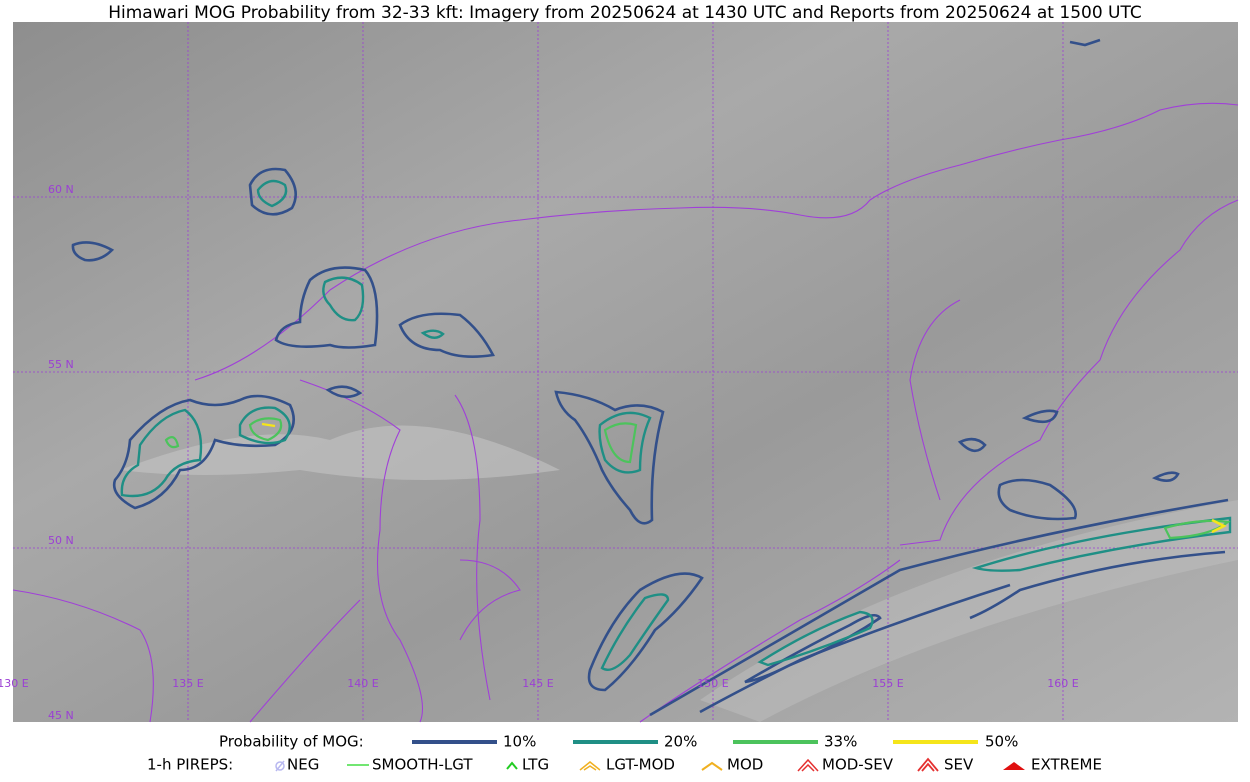 The height and width of the screenshot is (782, 1250). I want to click on icon-extreme, so click(1014, 766).